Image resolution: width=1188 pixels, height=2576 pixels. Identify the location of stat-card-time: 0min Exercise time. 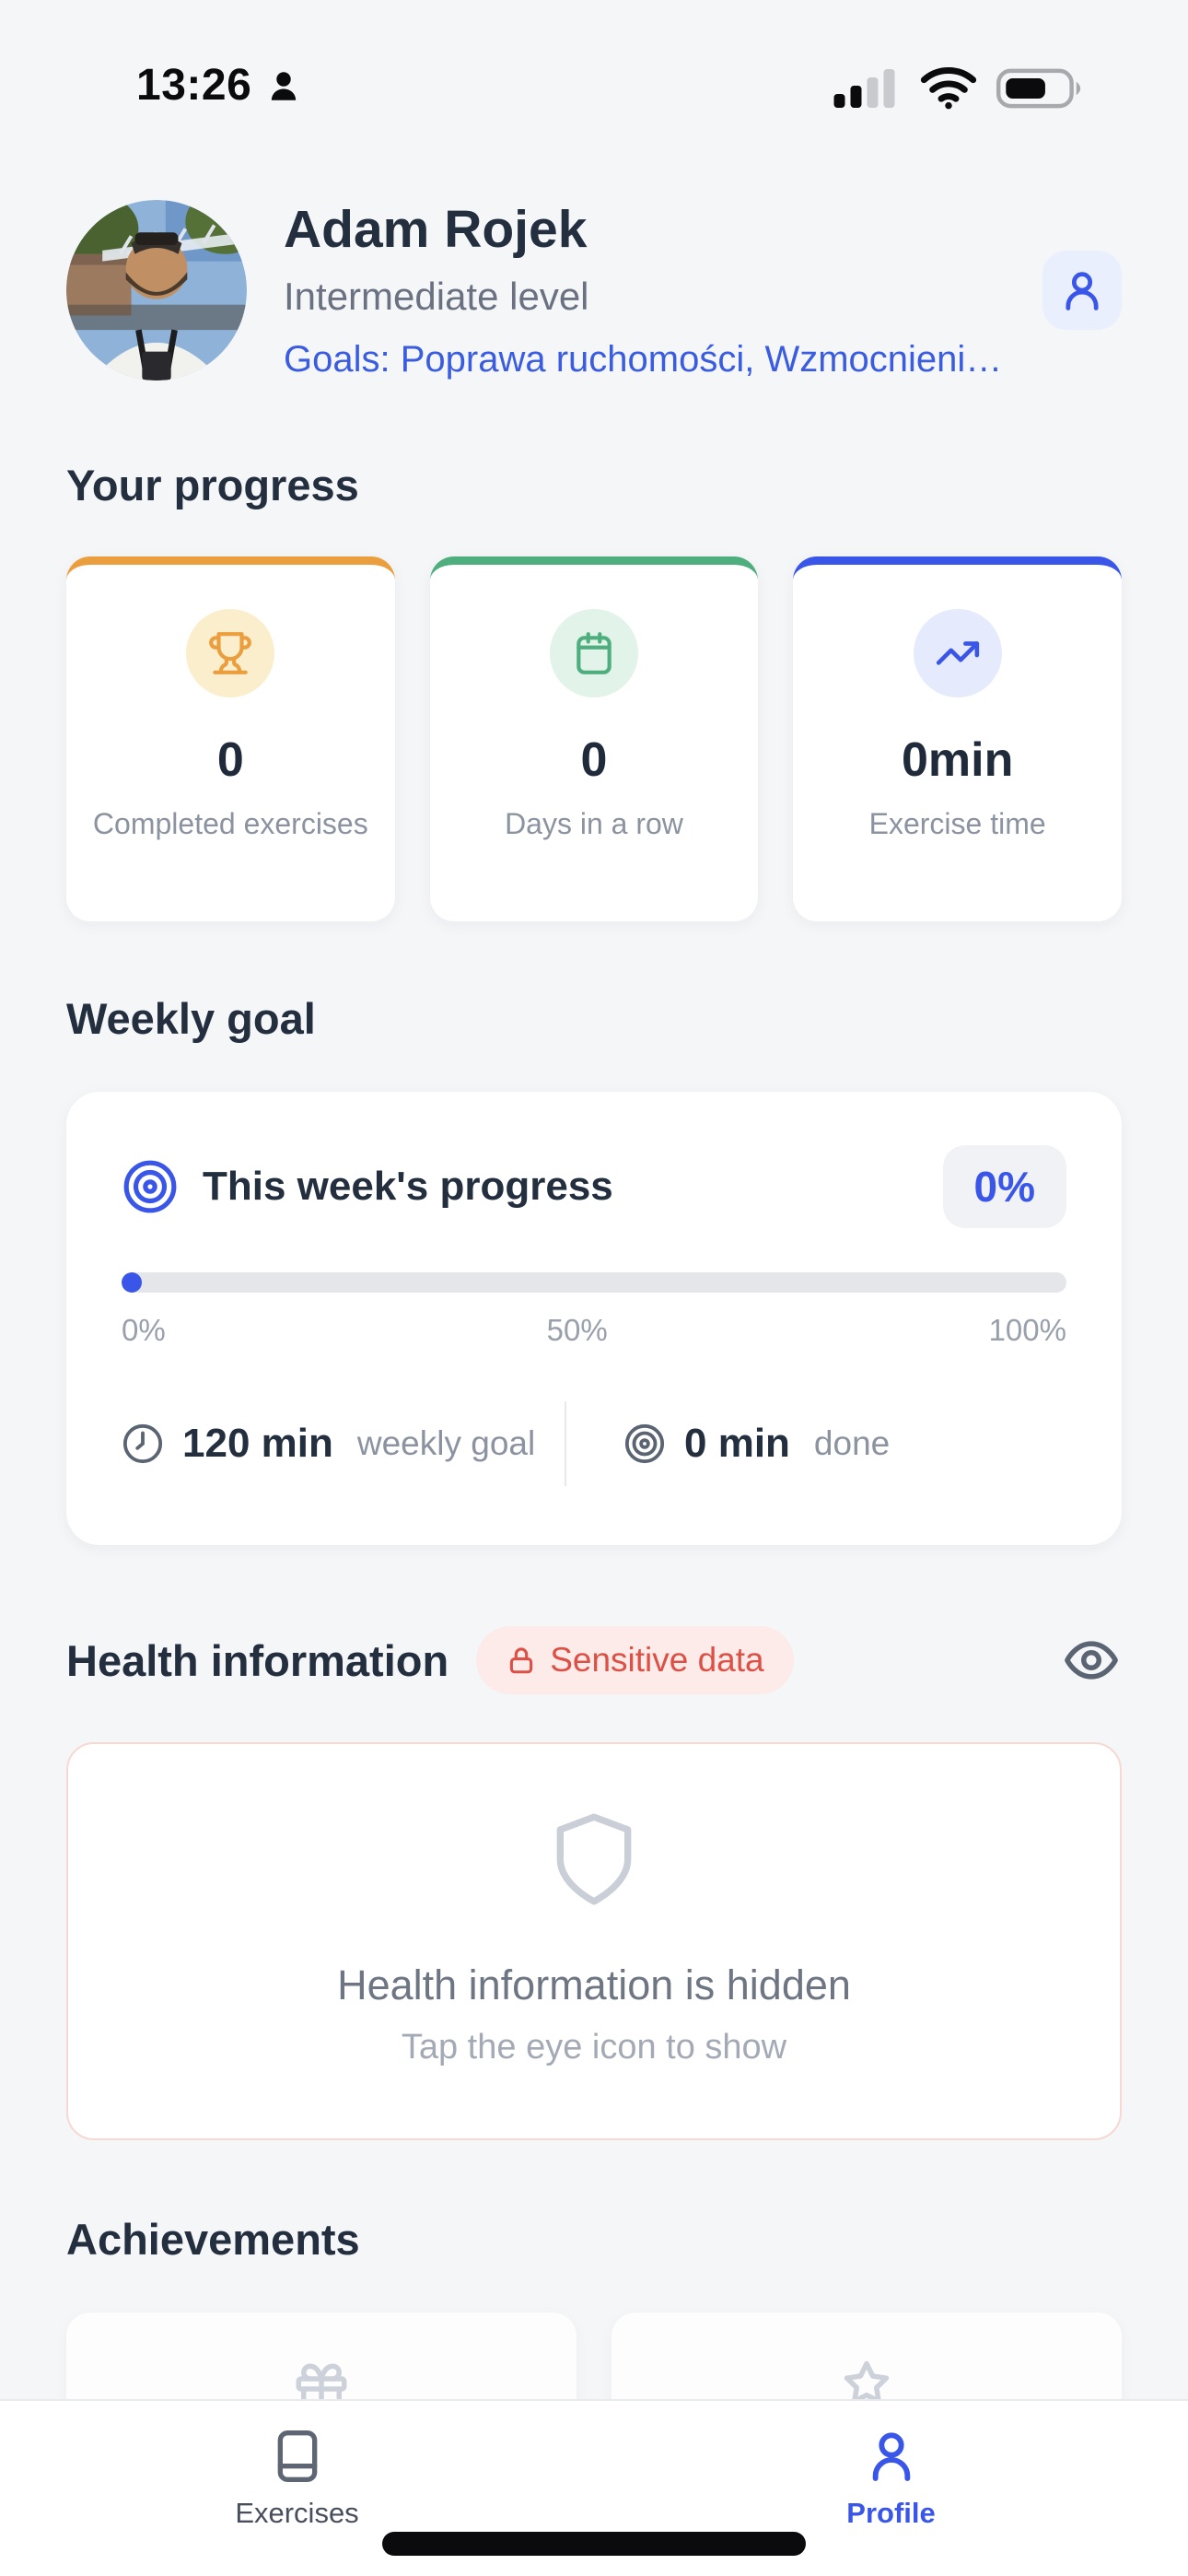
(957, 738).